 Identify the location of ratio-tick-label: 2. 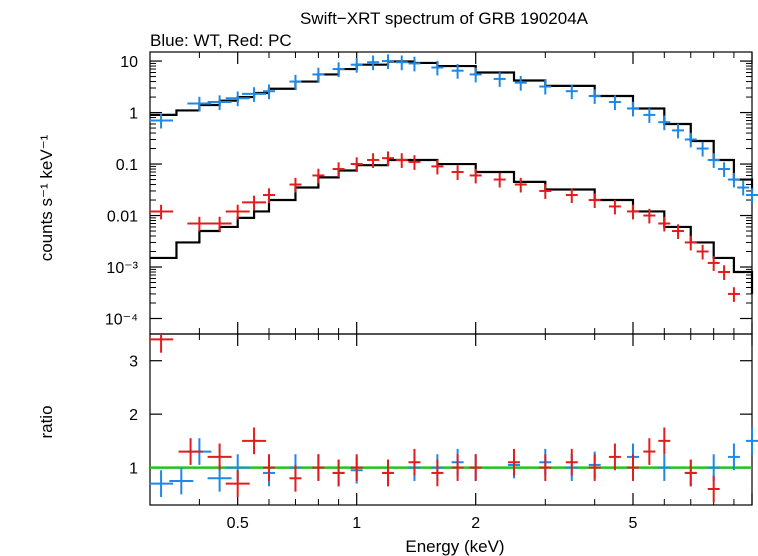
(133, 415).